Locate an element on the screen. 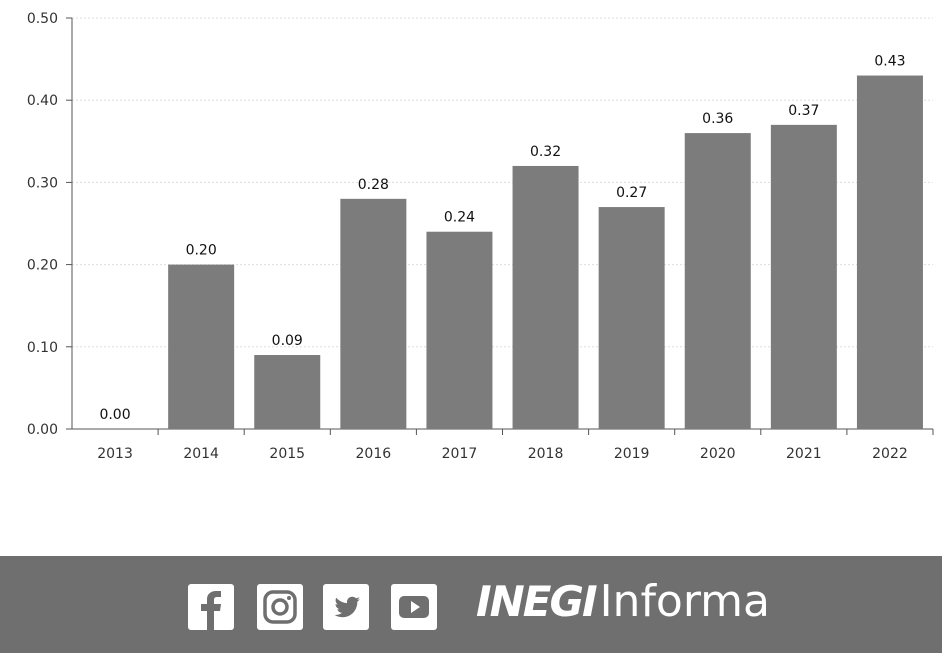 This screenshot has height=653, width=942. brand-bold-text: INEGI is located at coordinates (537, 601).